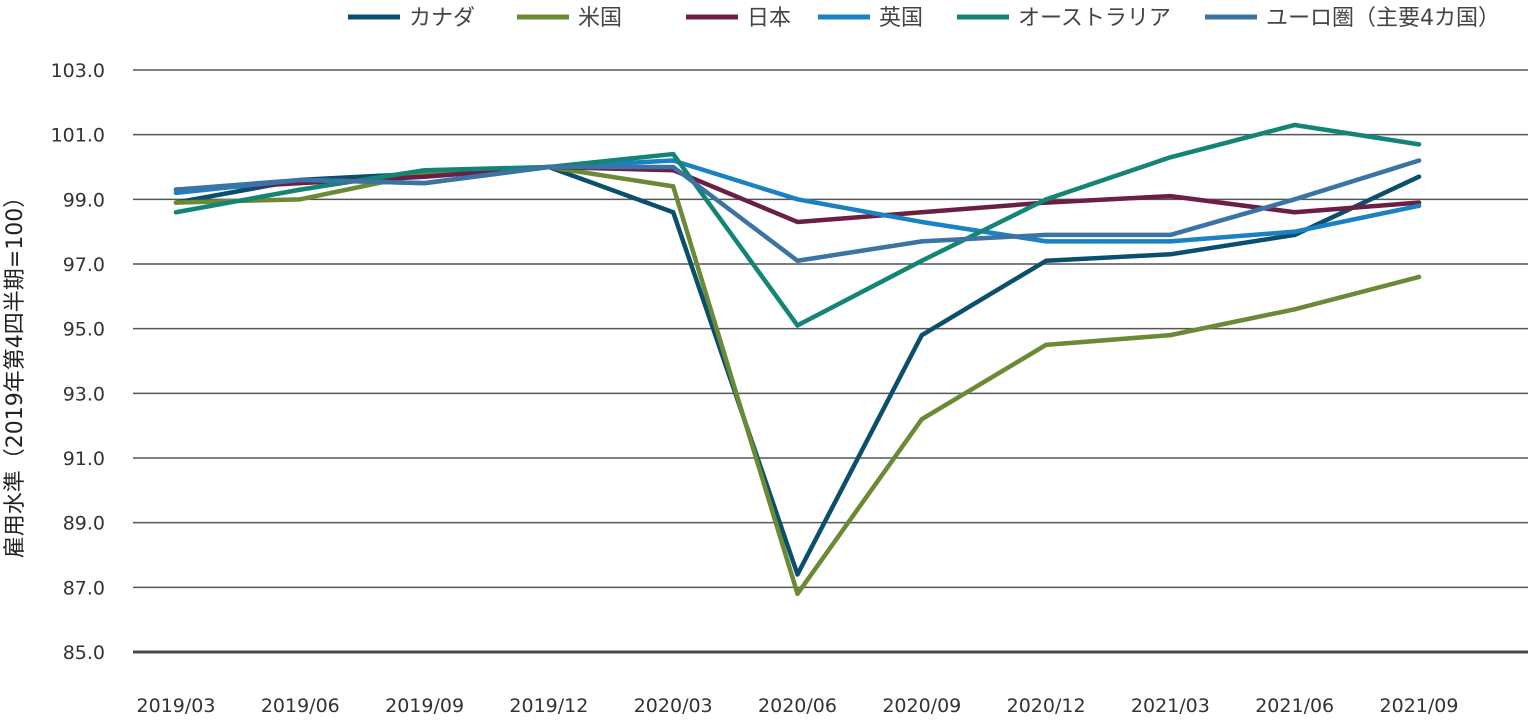 The height and width of the screenshot is (720, 1532). Describe the element at coordinates (1383, 18) in the screenshot. I see `legend-label: ユーロ圏（主要4カ国）` at that location.